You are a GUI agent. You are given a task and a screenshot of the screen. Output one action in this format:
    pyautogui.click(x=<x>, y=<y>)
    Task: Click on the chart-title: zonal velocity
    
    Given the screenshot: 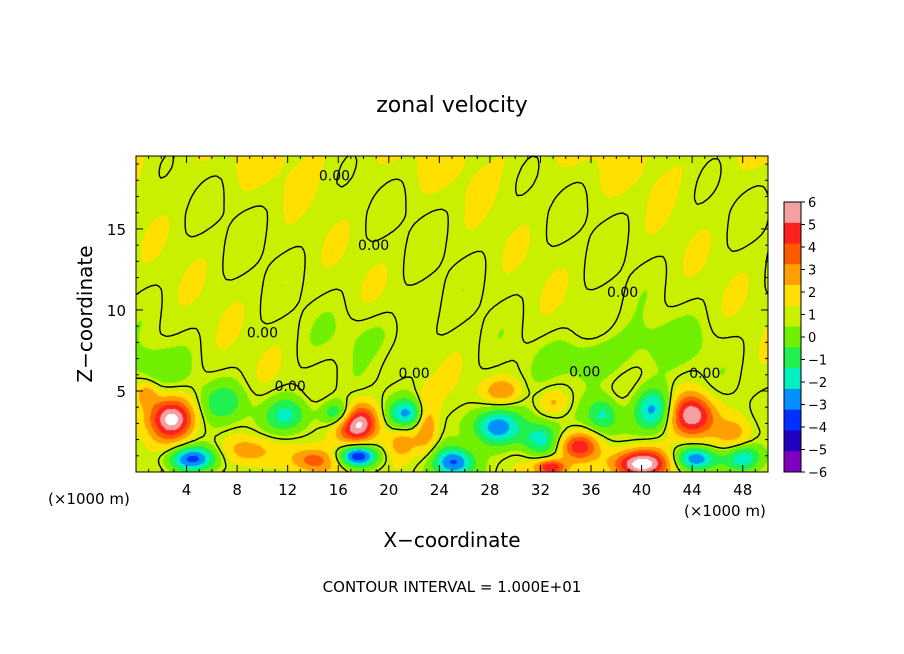 What is the action you would take?
    pyautogui.click(x=452, y=105)
    